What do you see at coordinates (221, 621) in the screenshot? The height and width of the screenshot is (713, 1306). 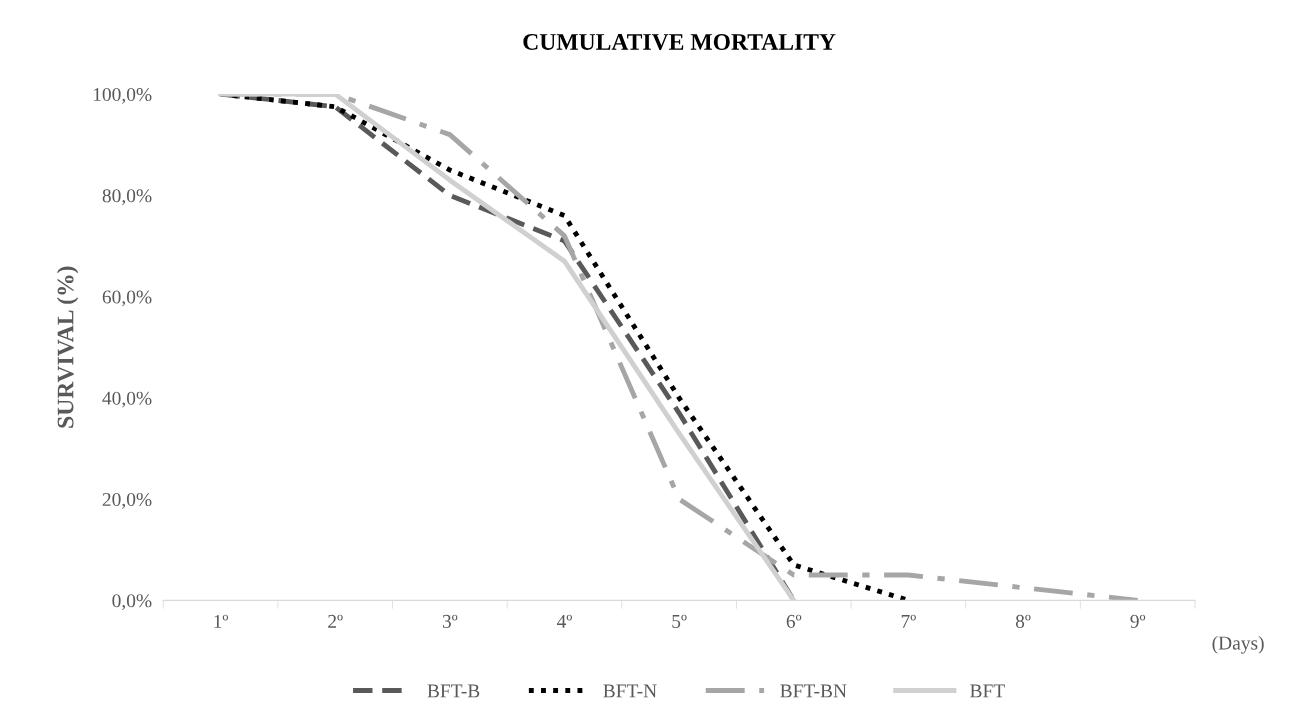 I see `x-tick-label: 1º` at bounding box center [221, 621].